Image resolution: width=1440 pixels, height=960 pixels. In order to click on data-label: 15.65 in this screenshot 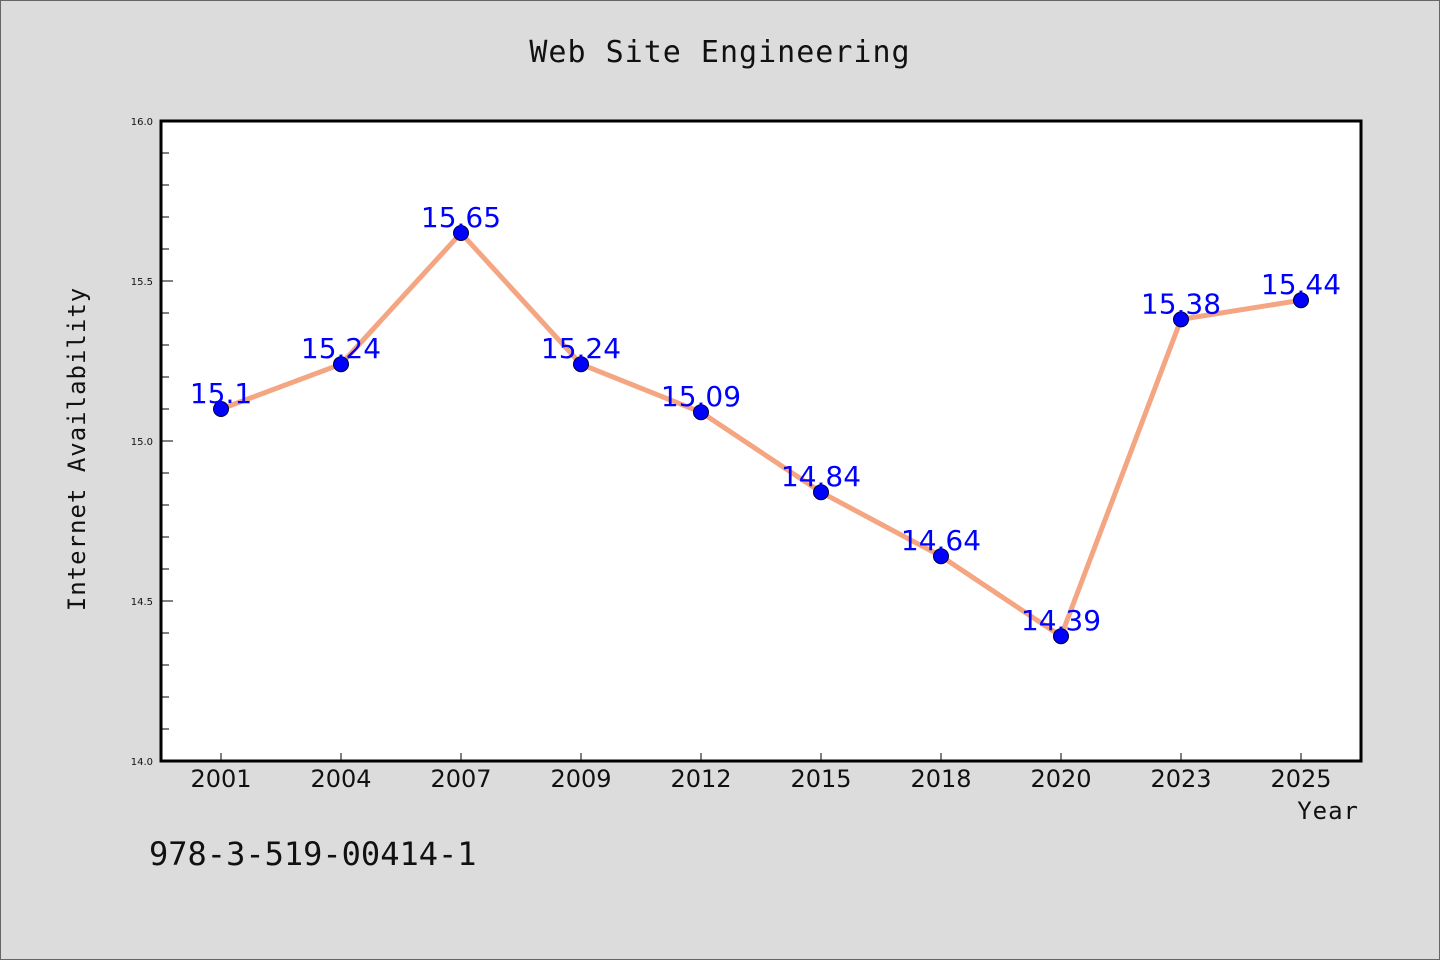, I will do `click(461, 217)`.